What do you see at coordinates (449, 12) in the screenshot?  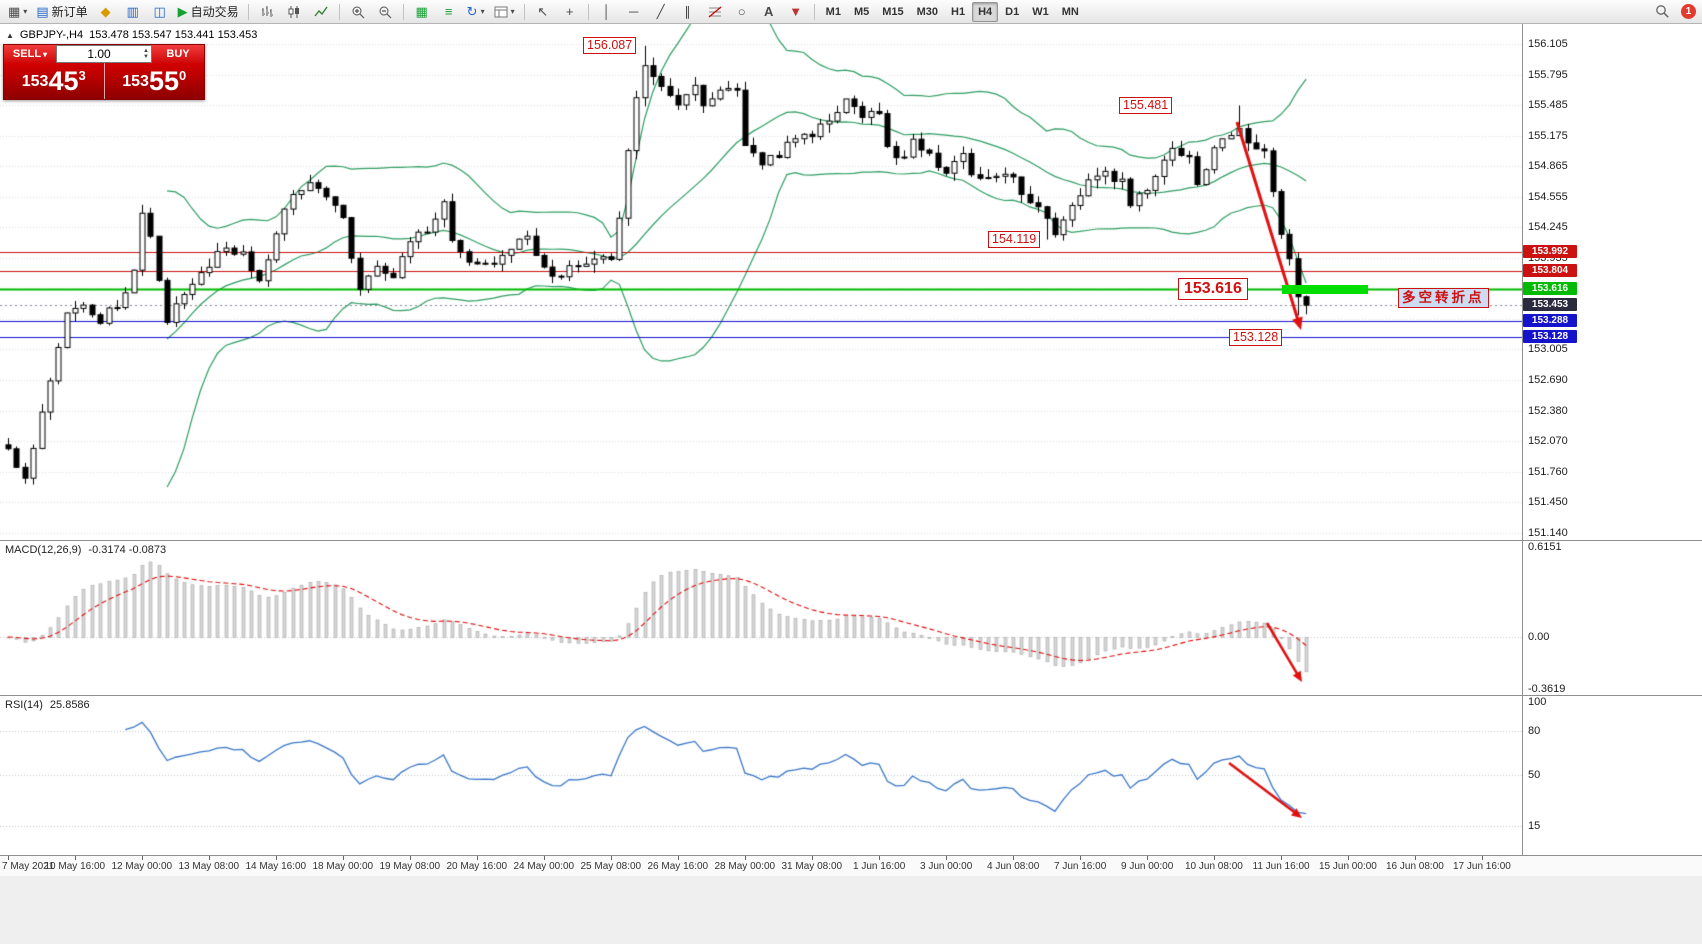 I see `indicators-button: ≡` at bounding box center [449, 12].